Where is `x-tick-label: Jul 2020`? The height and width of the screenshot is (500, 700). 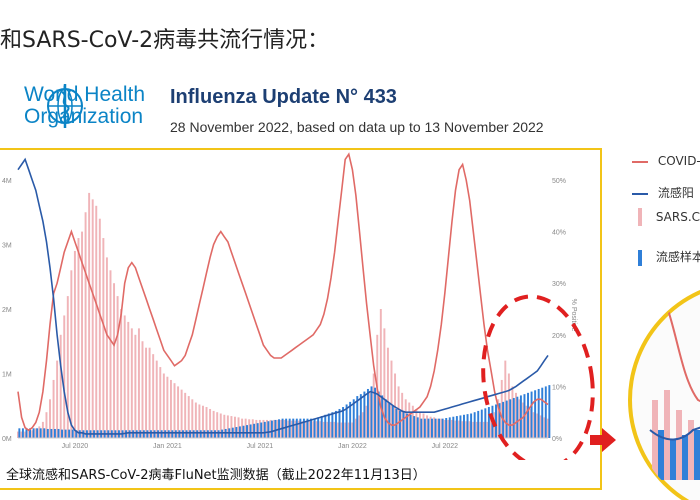
x-tick-label: Jul 2020 is located at coordinates (75, 446).